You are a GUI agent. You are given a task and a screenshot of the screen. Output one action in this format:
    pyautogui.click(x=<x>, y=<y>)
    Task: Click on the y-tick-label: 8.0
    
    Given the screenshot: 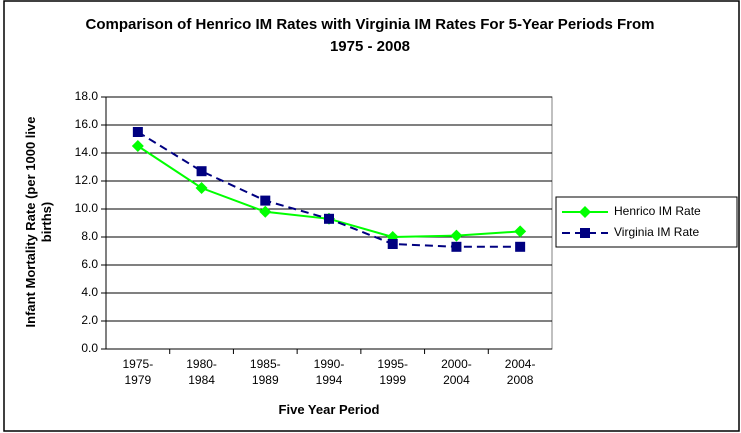 What is the action you would take?
    pyautogui.click(x=89, y=236)
    